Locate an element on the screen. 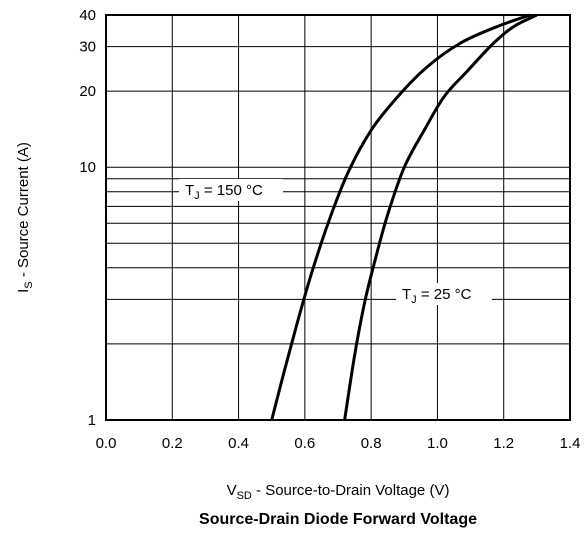  y-tick-label: 20 is located at coordinates (87, 91).